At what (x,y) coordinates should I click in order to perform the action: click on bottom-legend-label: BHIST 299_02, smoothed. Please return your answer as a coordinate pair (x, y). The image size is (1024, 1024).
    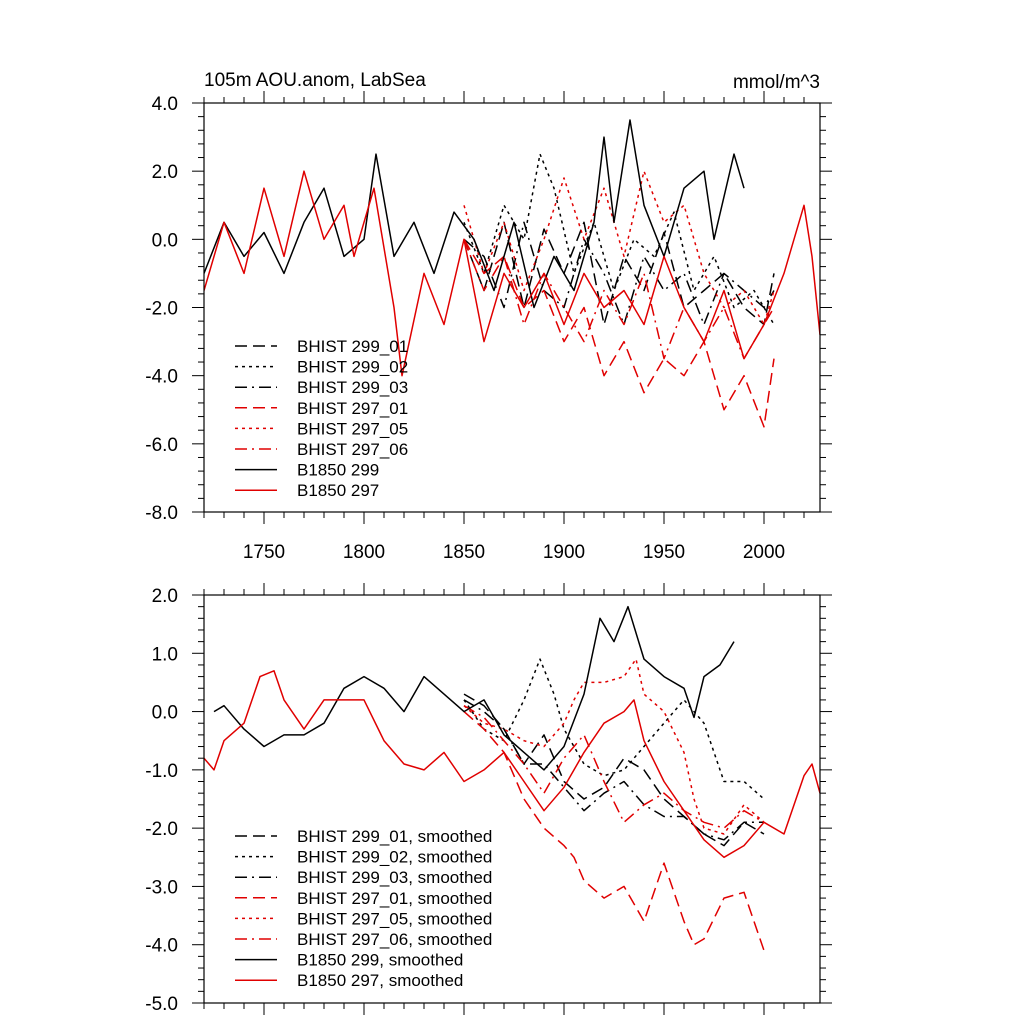
    Looking at the image, I should click on (394, 857).